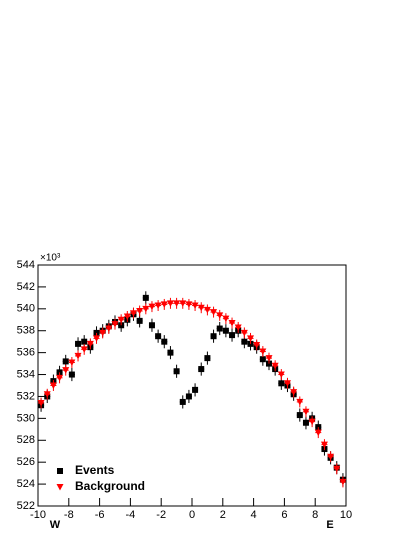 This screenshot has height=537, width=415. Describe the element at coordinates (192, 515) in the screenshot. I see `x-tick-label: 0` at that location.